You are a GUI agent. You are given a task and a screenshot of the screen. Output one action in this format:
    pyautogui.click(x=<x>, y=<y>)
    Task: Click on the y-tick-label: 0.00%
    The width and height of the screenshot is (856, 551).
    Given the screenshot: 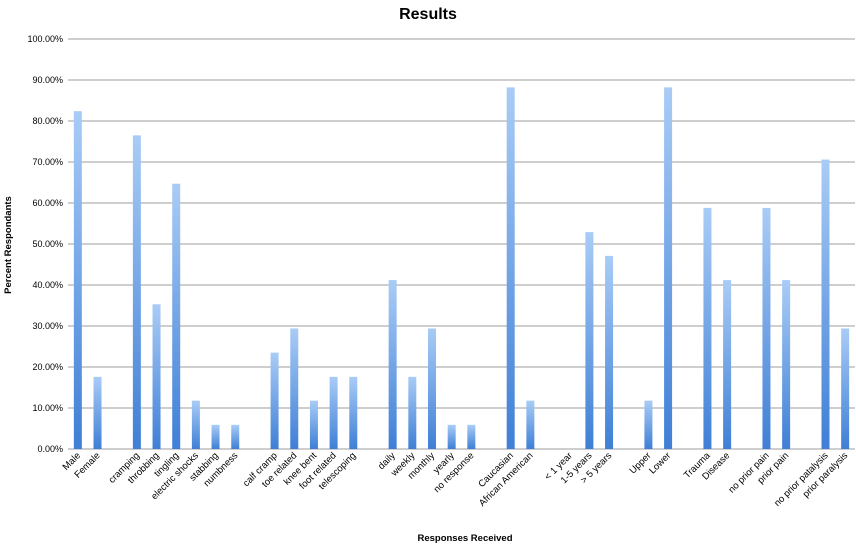 What is the action you would take?
    pyautogui.click(x=50, y=449)
    